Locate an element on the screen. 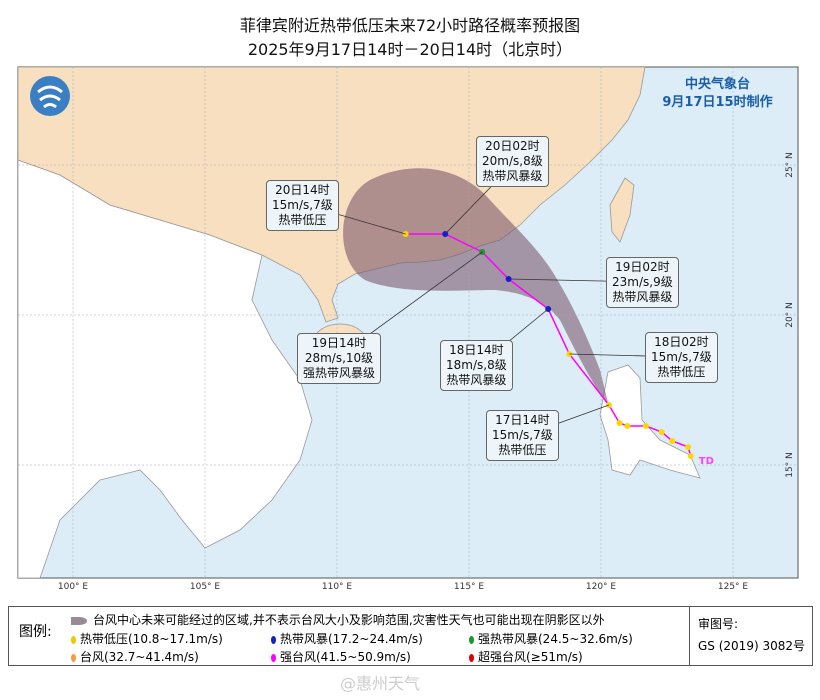 Image resolution: width=820 pixels, height=700 pixels. lat-tick-label: 15° N is located at coordinates (790, 465).